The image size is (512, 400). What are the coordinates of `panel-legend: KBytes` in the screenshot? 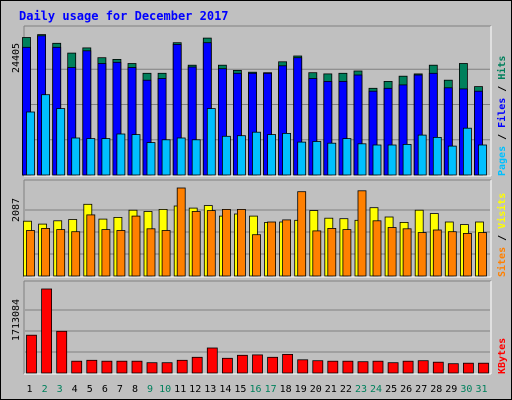 It's located at (502, 356).